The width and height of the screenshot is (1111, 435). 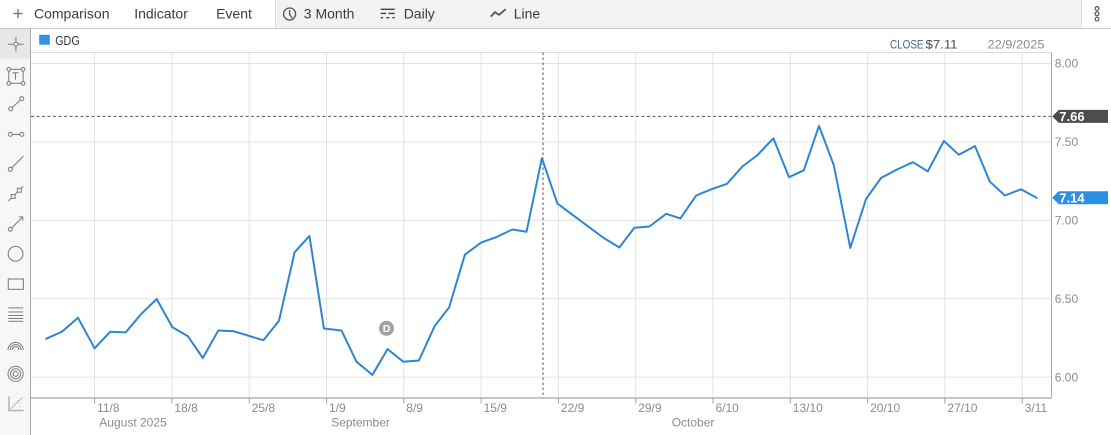 I want to click on svg-text: 25/8, so click(x=264, y=408).